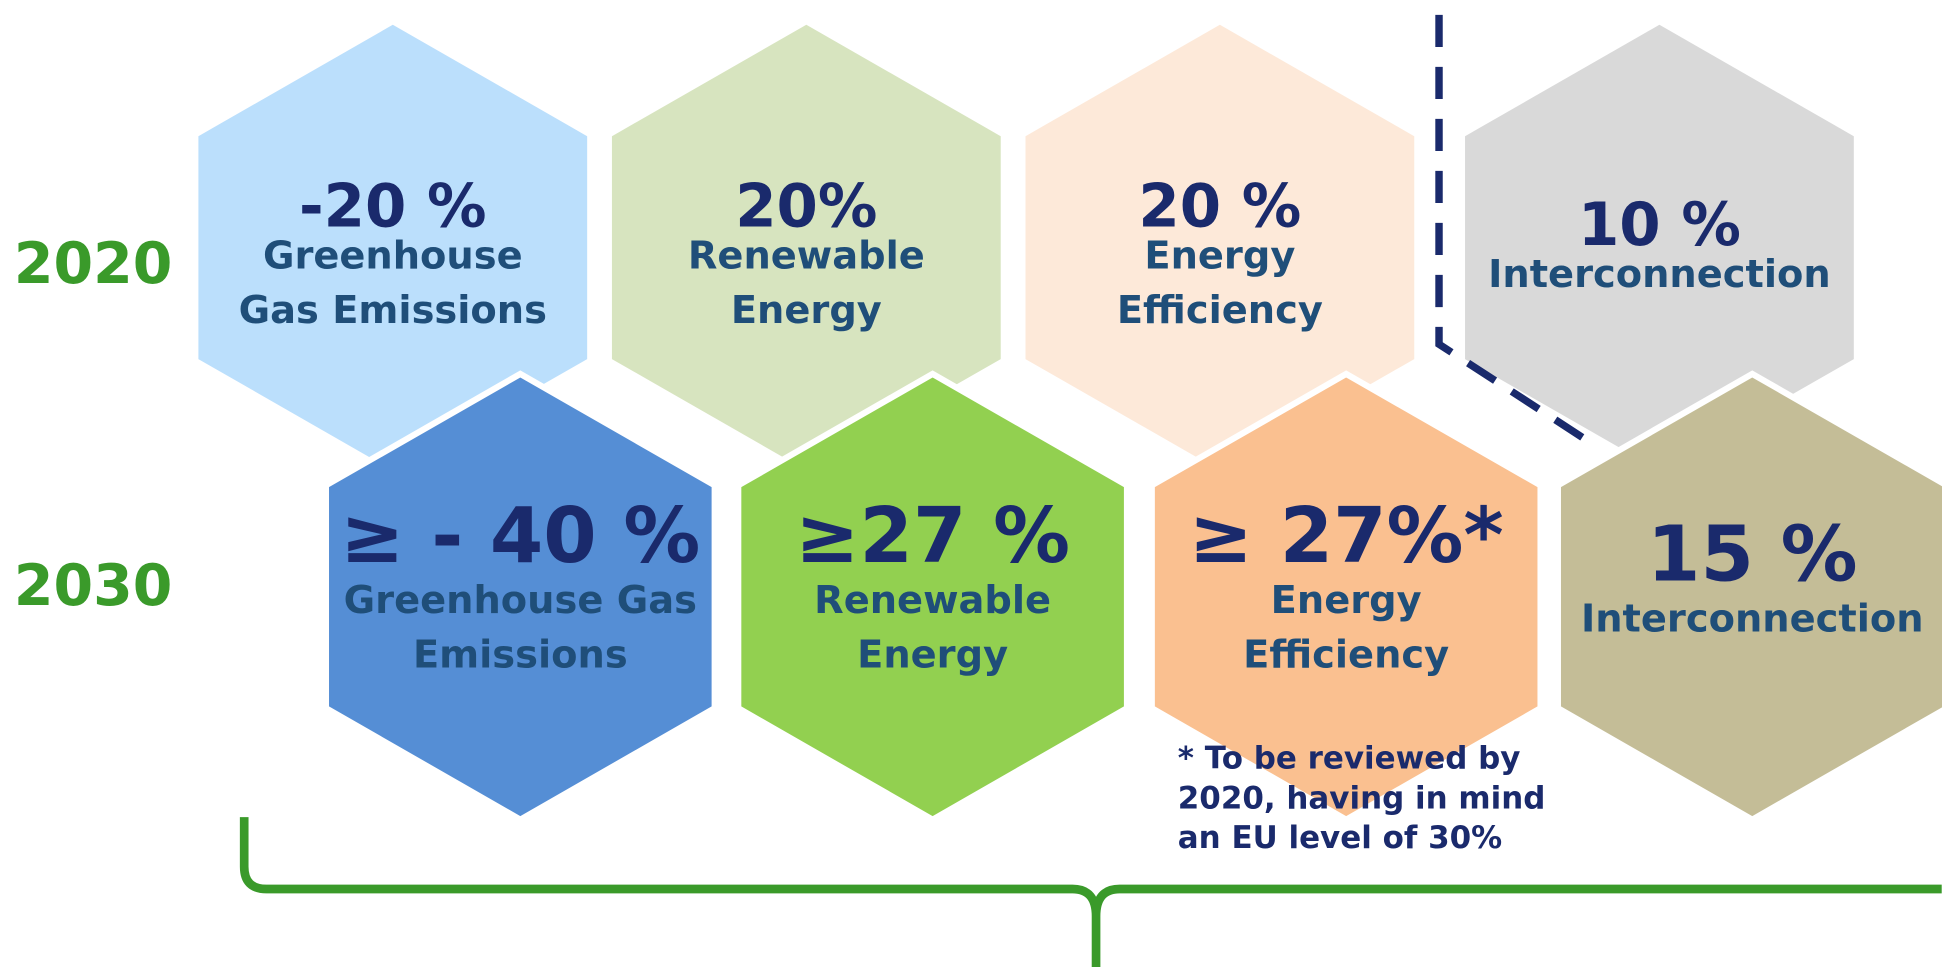 The width and height of the screenshot is (1942, 967). I want to click on hexagon-value: ≥27 %, so click(932, 536).